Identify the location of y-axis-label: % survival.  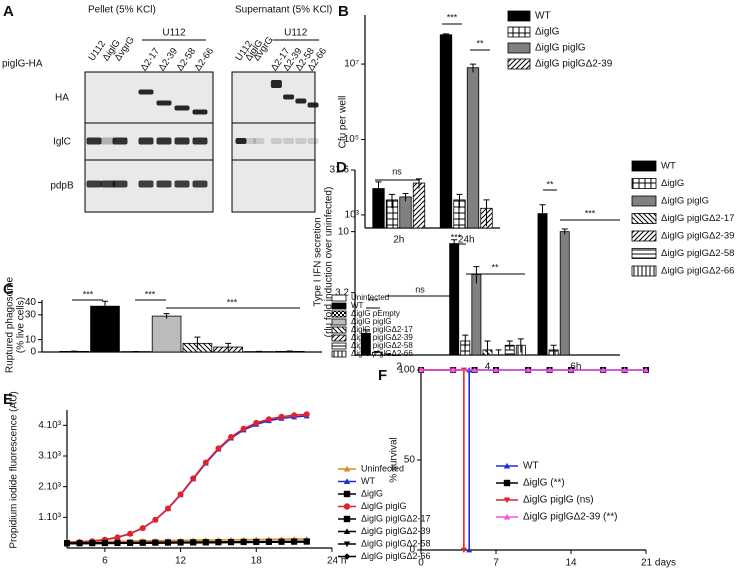
(394, 460).